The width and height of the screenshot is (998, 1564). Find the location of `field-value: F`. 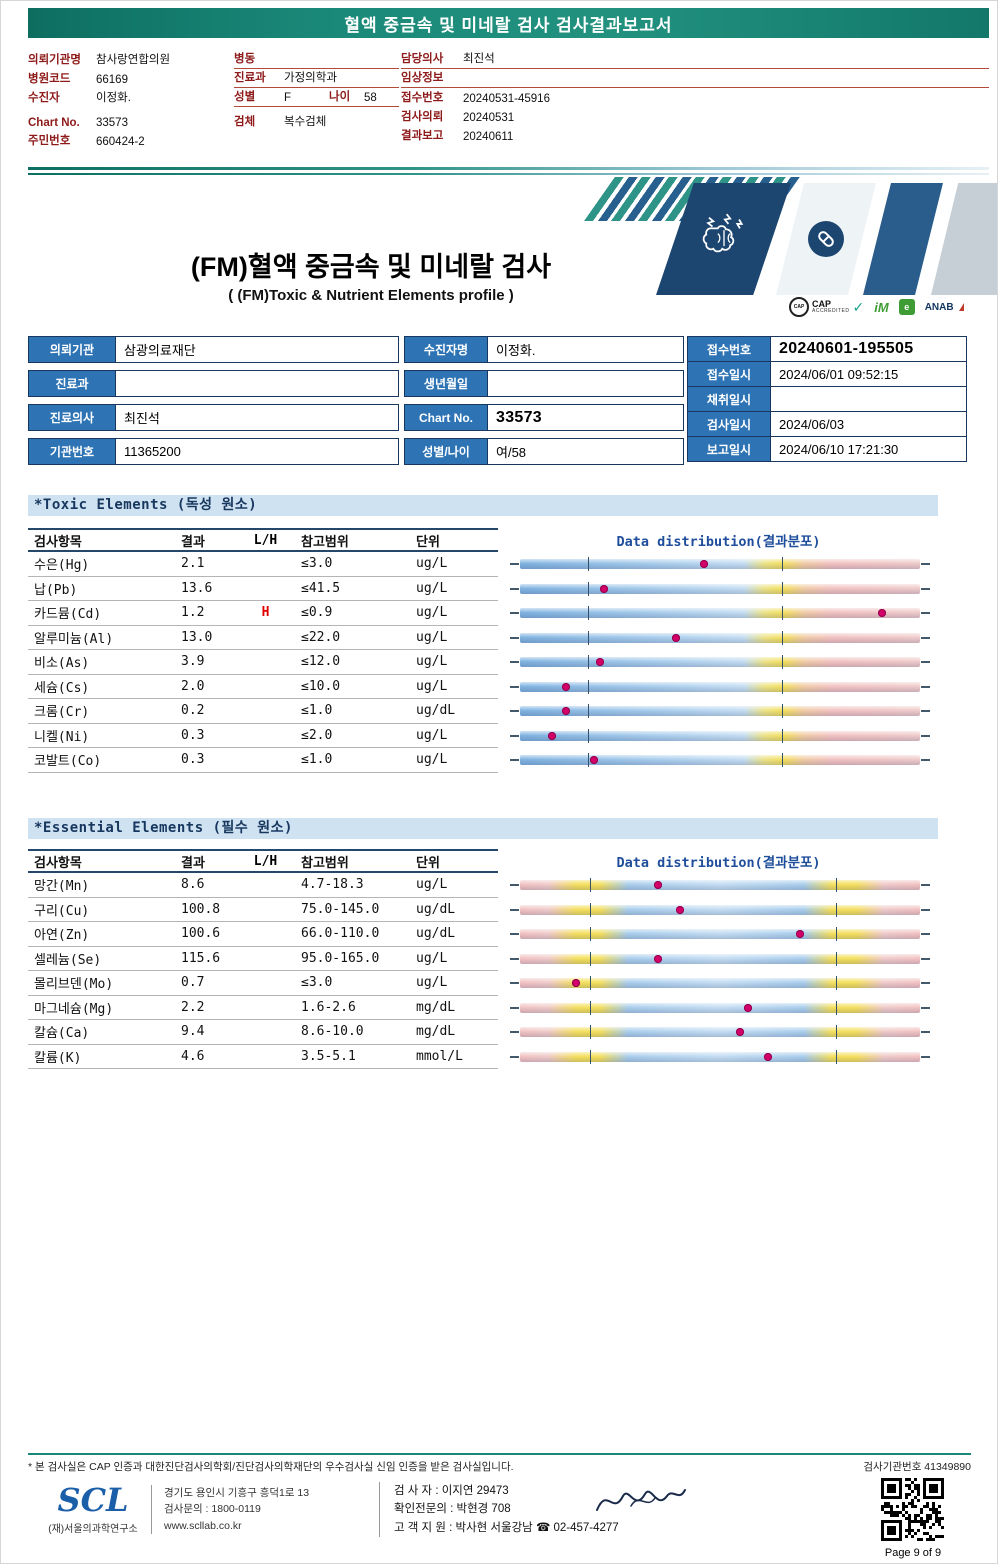

field-value: F is located at coordinates (288, 98).